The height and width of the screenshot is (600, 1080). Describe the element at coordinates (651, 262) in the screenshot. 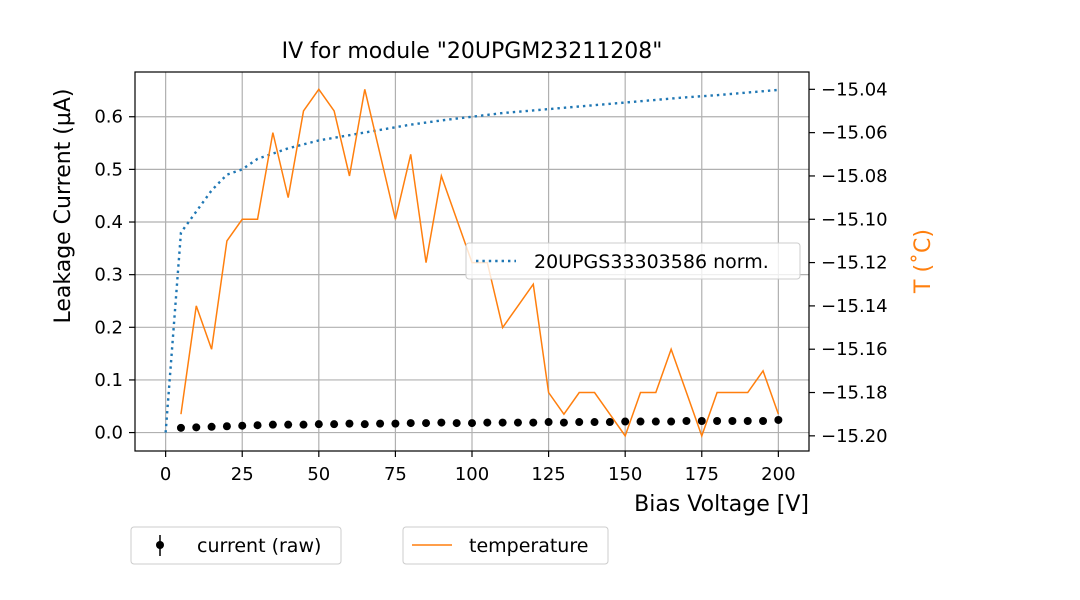

I see `legend-reference-label: 20UPGS33303586 norm.` at that location.